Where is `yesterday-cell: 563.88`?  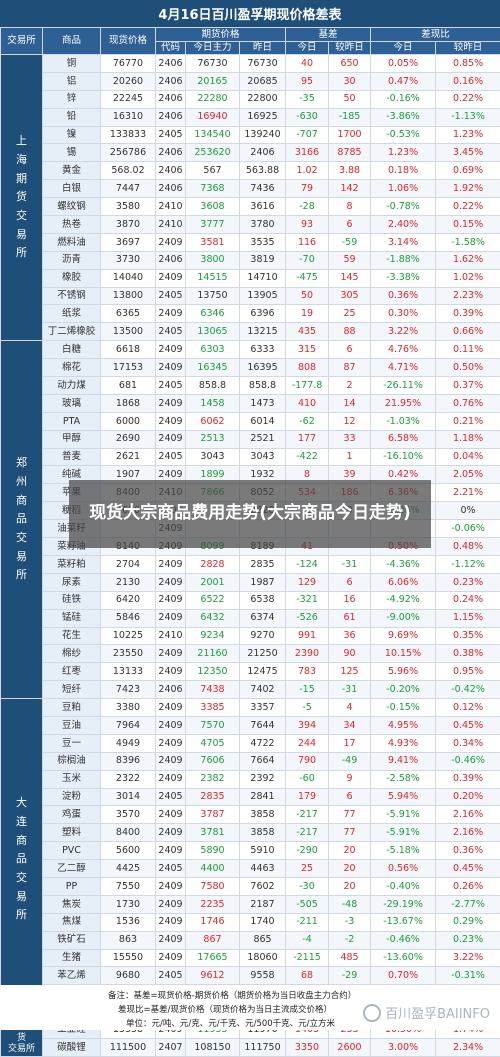
yesterday-cell: 563.88 is located at coordinates (263, 171).